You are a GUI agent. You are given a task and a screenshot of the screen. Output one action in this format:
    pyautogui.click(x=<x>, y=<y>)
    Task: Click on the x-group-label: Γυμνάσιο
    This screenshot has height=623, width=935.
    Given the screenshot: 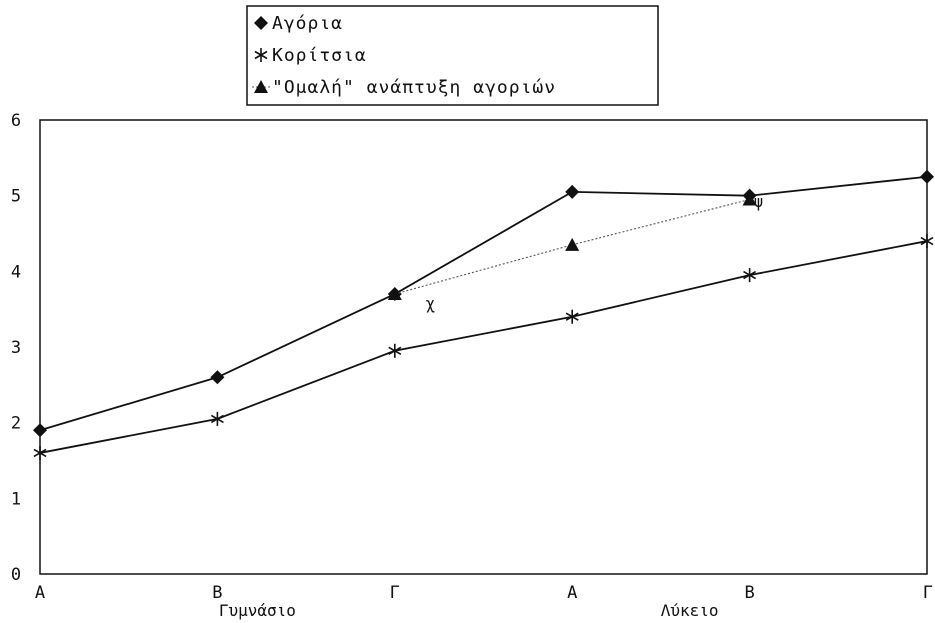 What is the action you would take?
    pyautogui.click(x=257, y=610)
    